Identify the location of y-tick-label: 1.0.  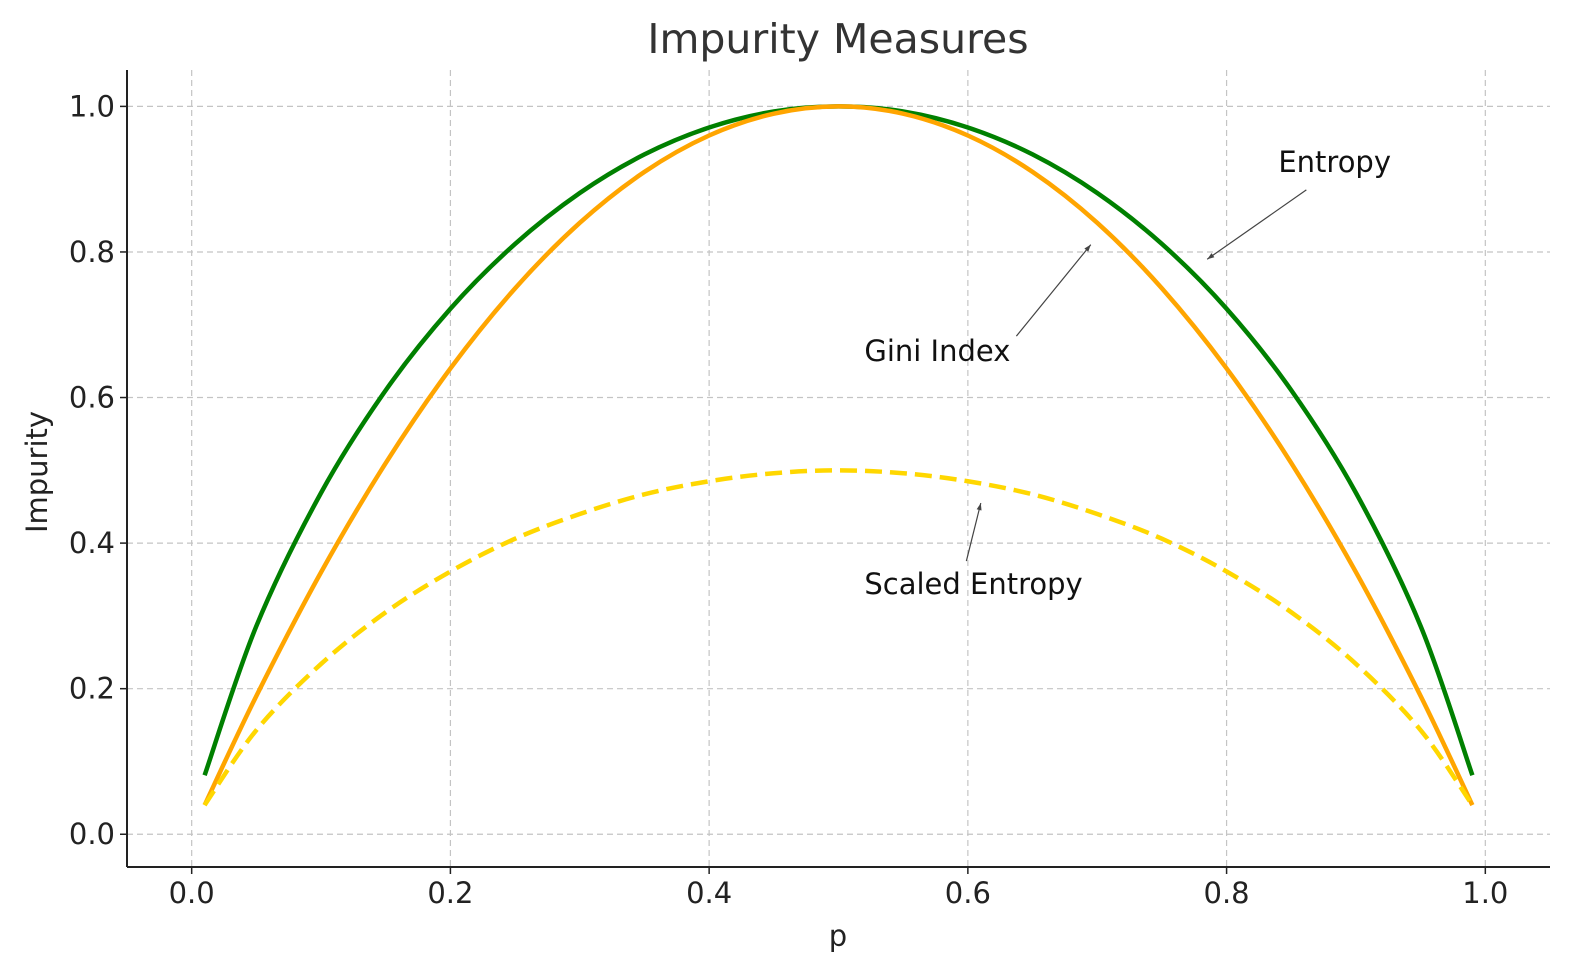
(92, 106).